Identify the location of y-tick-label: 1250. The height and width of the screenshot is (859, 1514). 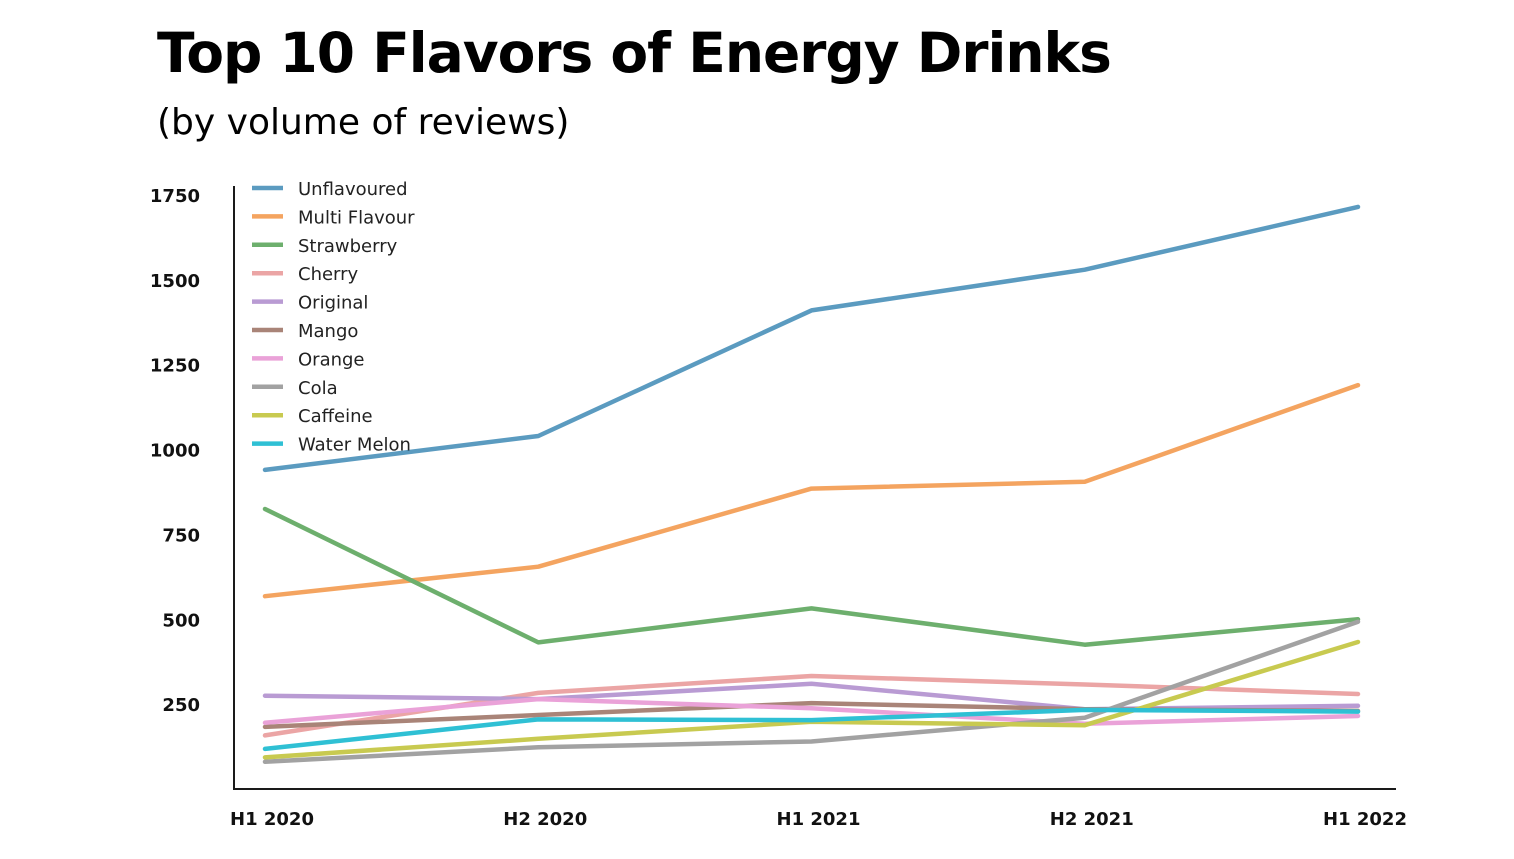
(175, 366).